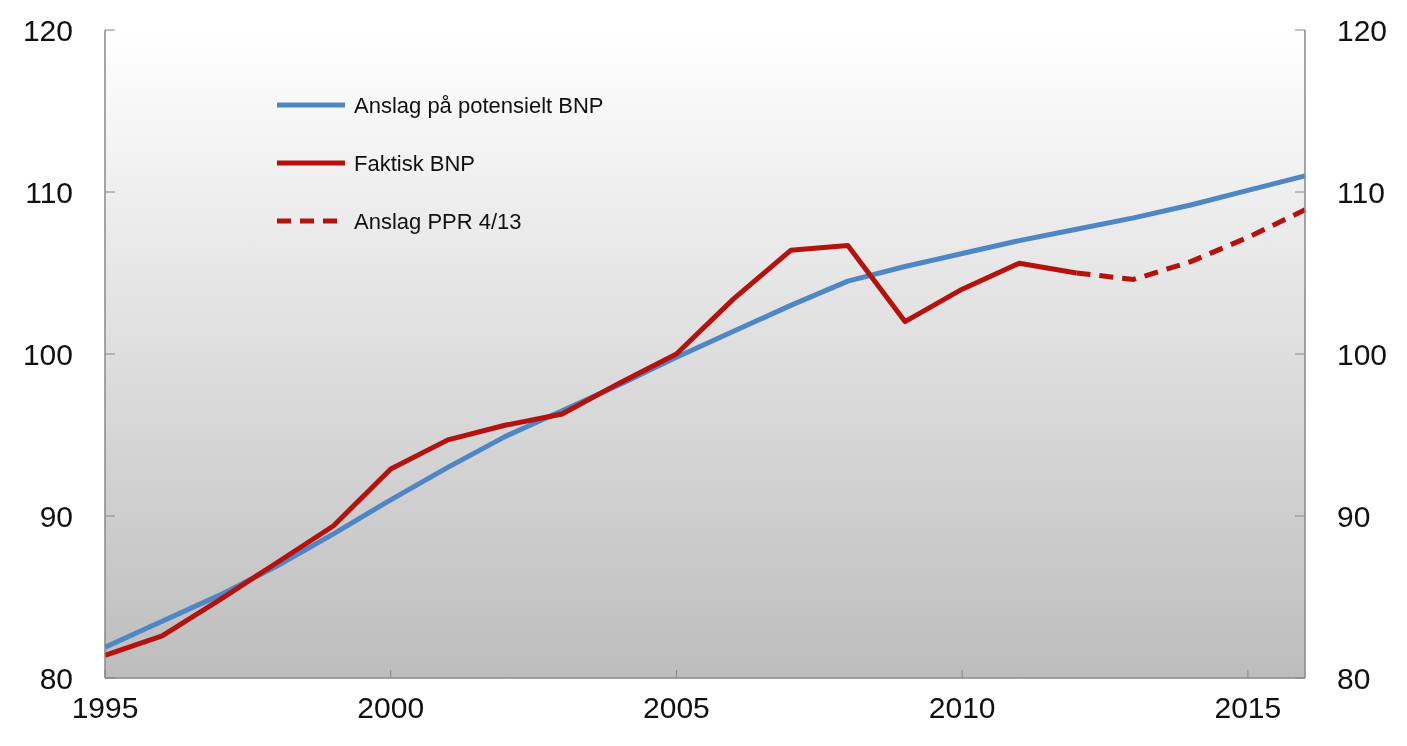  I want to click on x-tick-label: 2000, so click(391, 707).